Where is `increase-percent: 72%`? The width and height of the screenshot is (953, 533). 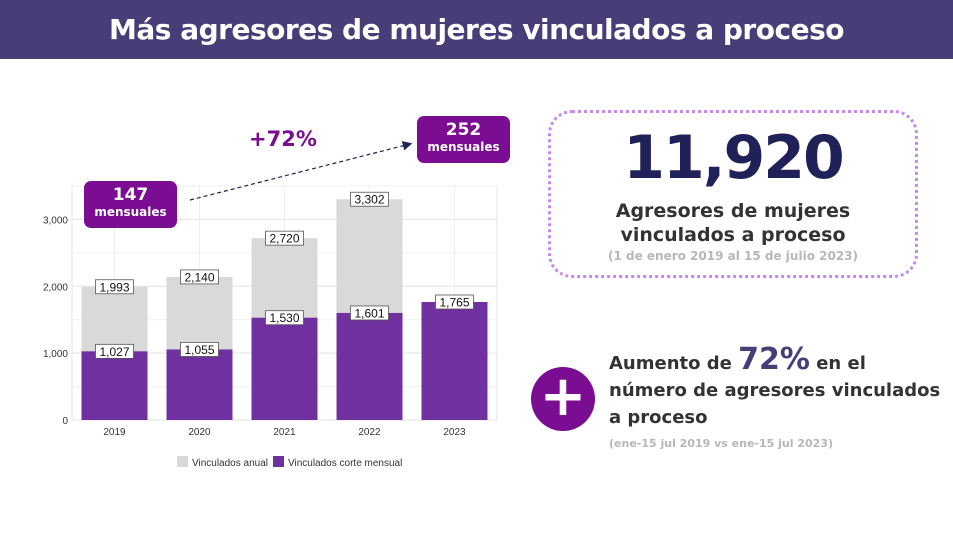 increase-percent: 72% is located at coordinates (774, 359).